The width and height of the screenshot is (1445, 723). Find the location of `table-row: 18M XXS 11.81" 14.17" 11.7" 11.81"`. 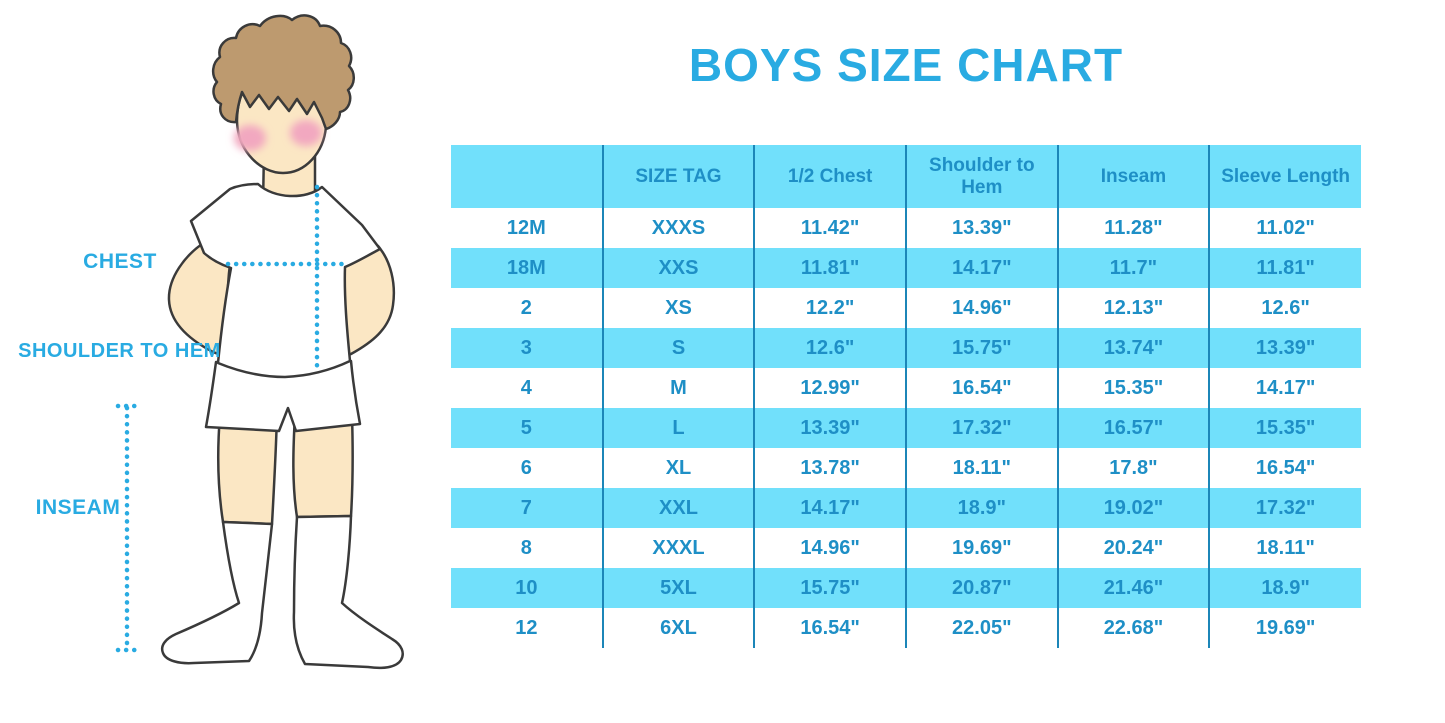

table-row: 18M XXS 11.81" 14.17" 11.7" 11.81" is located at coordinates (906, 268).